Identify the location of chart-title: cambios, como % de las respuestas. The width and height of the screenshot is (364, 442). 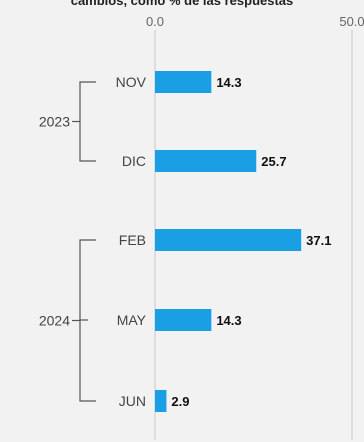
(182, 4).